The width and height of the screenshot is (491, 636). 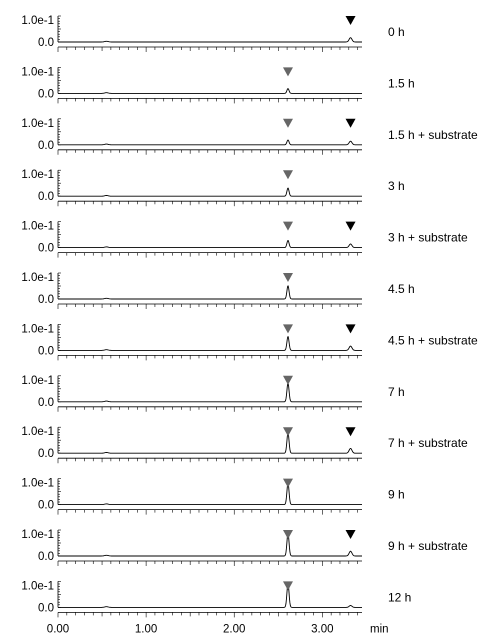 What do you see at coordinates (399, 597) in the screenshot?
I see `trace-label: 12 h` at bounding box center [399, 597].